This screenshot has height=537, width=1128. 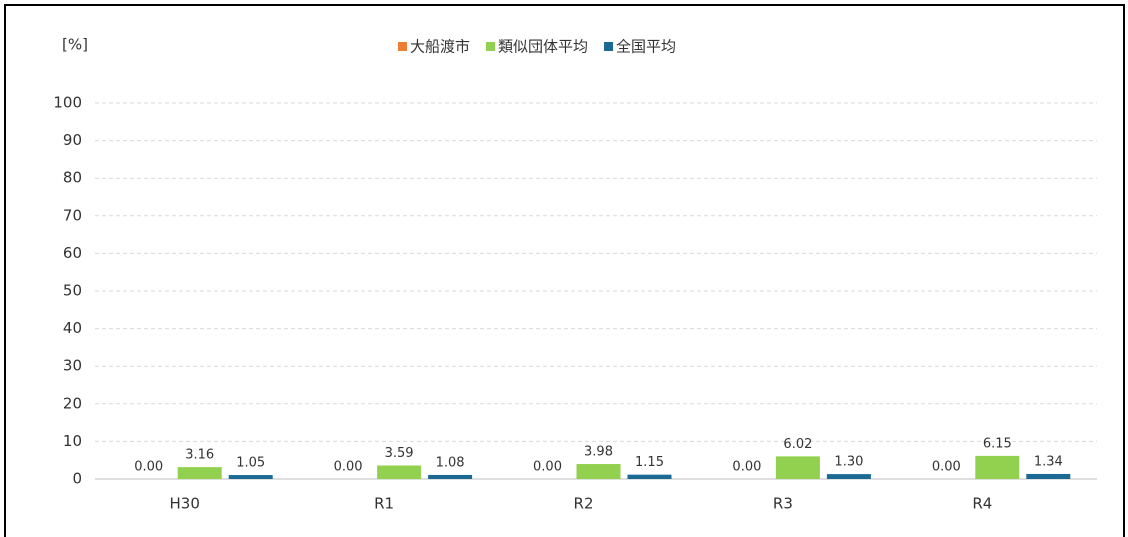 I want to click on x-tick-label: R1, so click(x=384, y=504).